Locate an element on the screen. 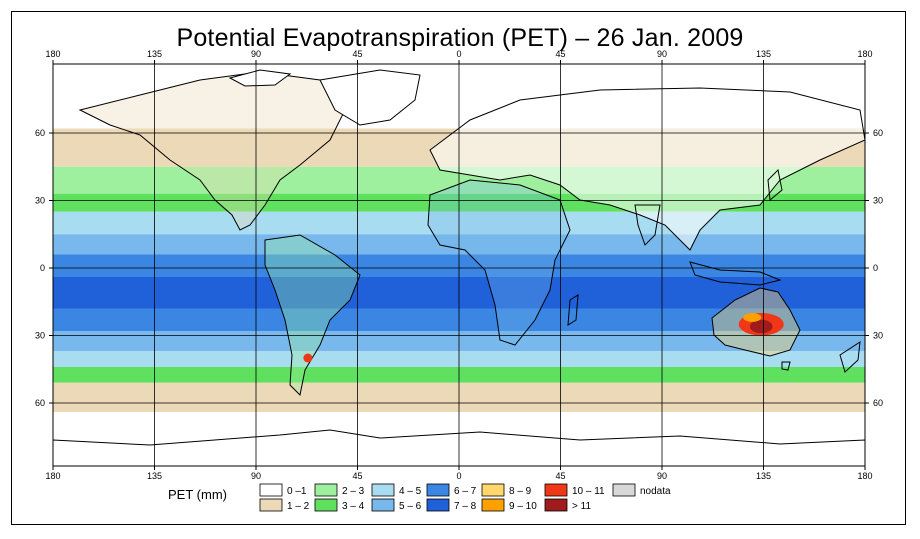 The image size is (920, 539). arctic-islands-land is located at coordinates (260, 78).